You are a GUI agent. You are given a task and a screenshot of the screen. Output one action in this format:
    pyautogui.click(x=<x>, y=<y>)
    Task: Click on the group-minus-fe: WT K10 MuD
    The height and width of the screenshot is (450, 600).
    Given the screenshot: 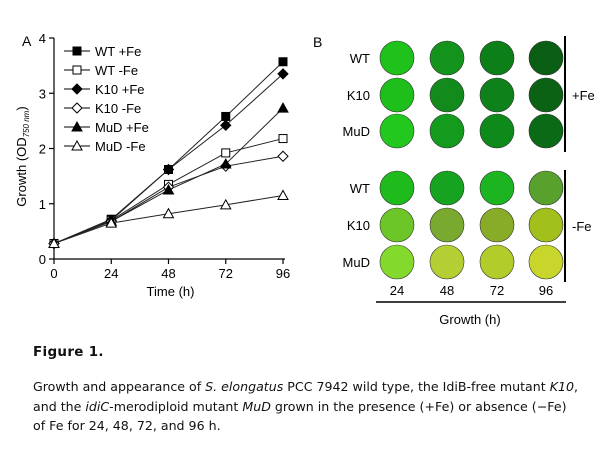 What is the action you would take?
    pyautogui.click(x=453, y=225)
    